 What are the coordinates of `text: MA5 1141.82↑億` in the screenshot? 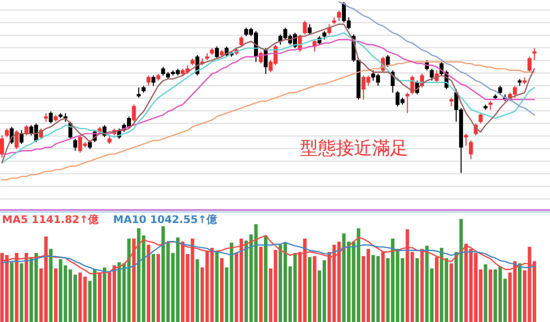 It's located at (51, 219).